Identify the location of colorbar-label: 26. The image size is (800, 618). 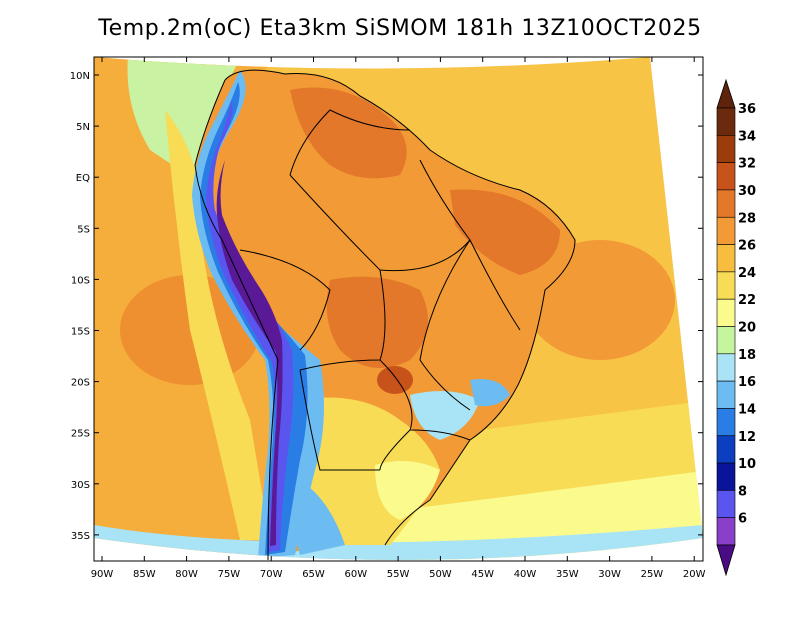
(747, 246).